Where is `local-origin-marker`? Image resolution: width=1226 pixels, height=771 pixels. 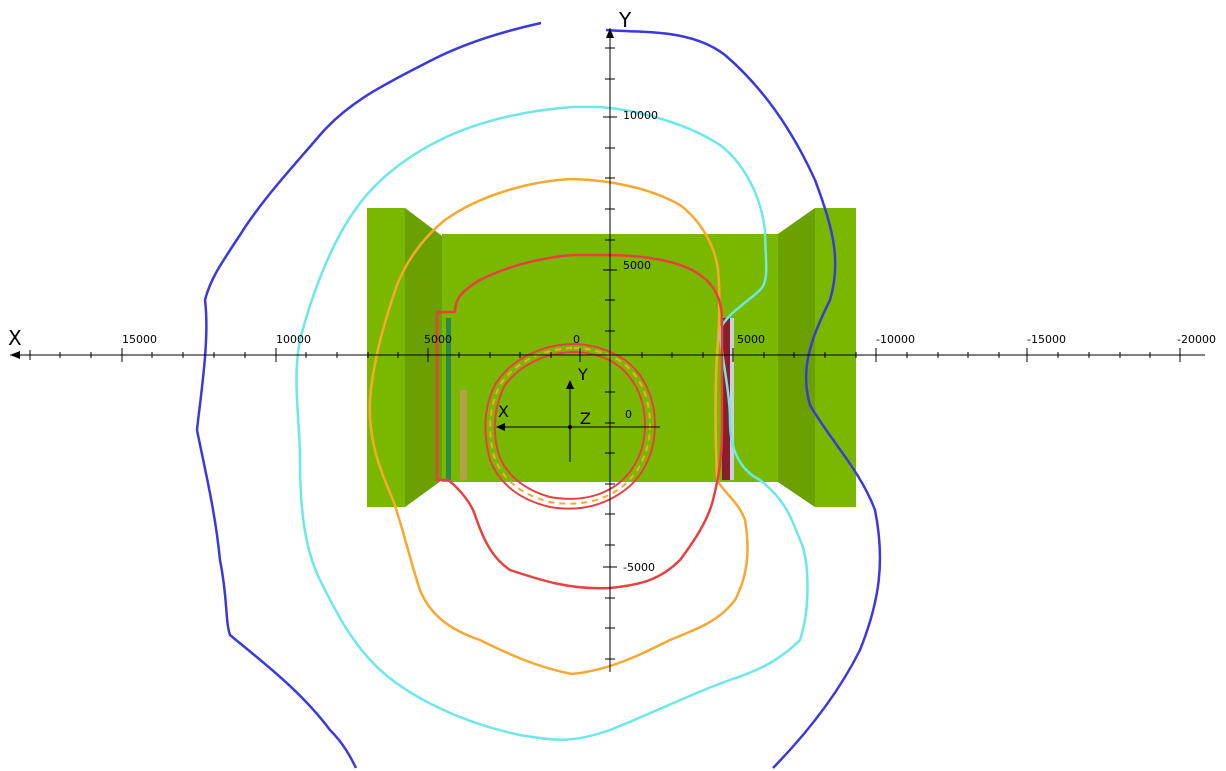
local-origin-marker is located at coordinates (570, 427).